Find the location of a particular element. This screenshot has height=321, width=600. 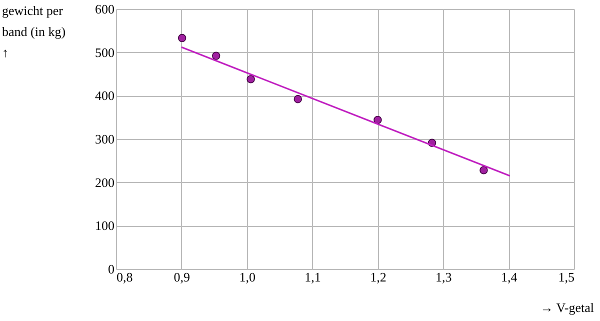

x-tick-label: 1,4 is located at coordinates (509, 277).